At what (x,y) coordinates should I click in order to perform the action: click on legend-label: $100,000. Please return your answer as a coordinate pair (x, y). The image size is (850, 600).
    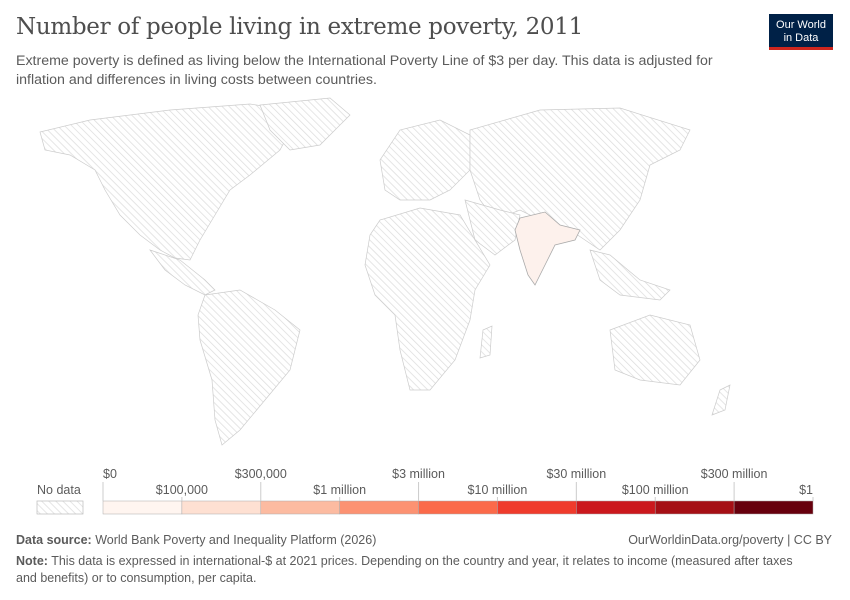
    Looking at the image, I should click on (181, 490).